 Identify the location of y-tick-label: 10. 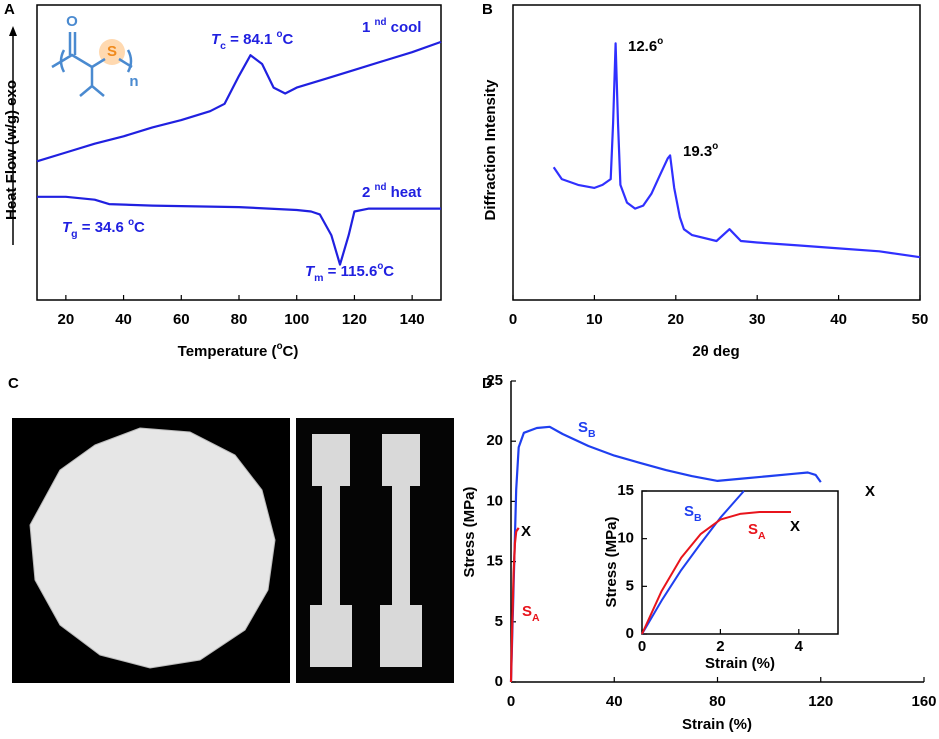
(625, 538).